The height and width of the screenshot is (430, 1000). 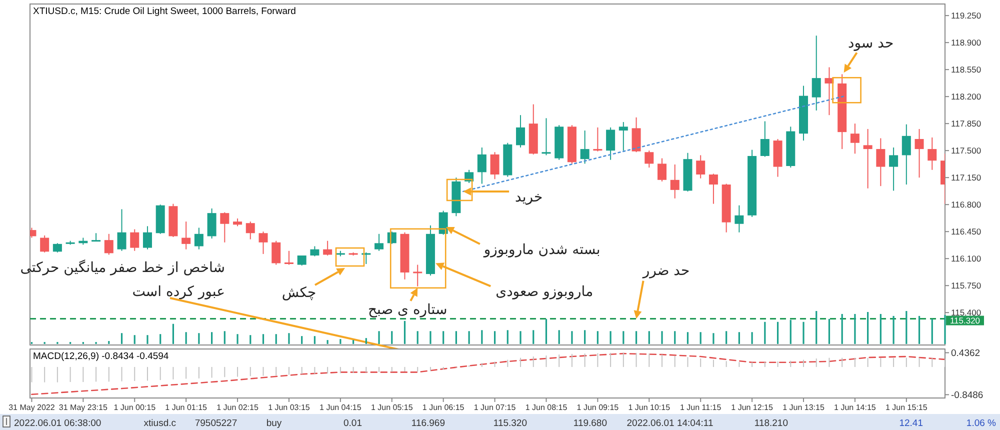 I want to click on text: buy, so click(x=274, y=423).